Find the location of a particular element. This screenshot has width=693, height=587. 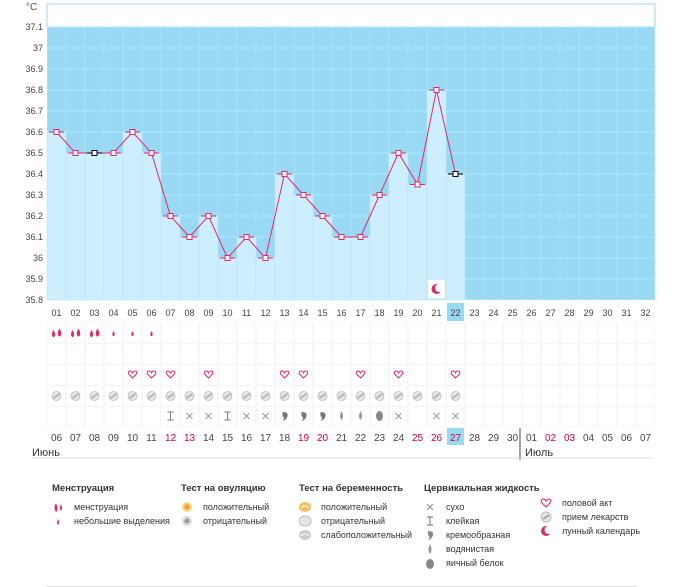

current-date-highlight is located at coordinates (455, 436).